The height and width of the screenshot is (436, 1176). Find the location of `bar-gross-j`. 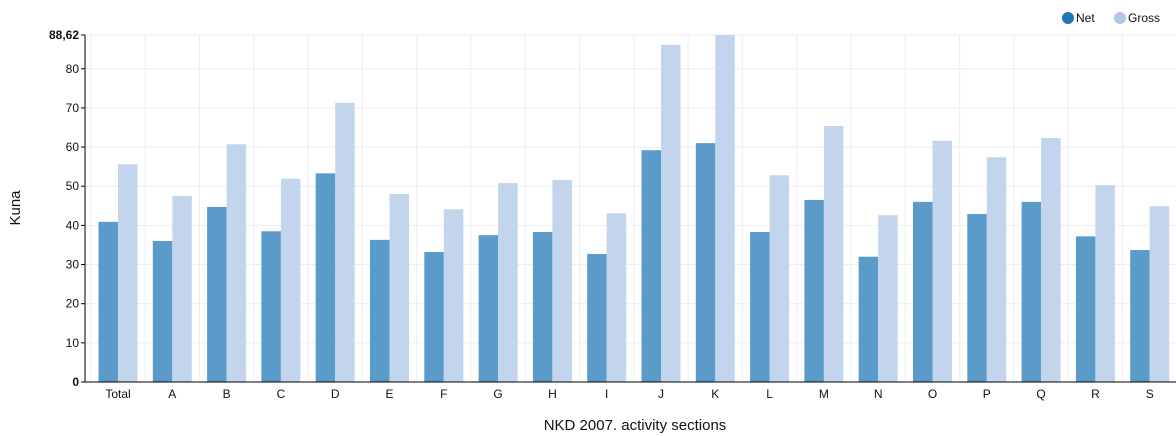

bar-gross-j is located at coordinates (671, 213).